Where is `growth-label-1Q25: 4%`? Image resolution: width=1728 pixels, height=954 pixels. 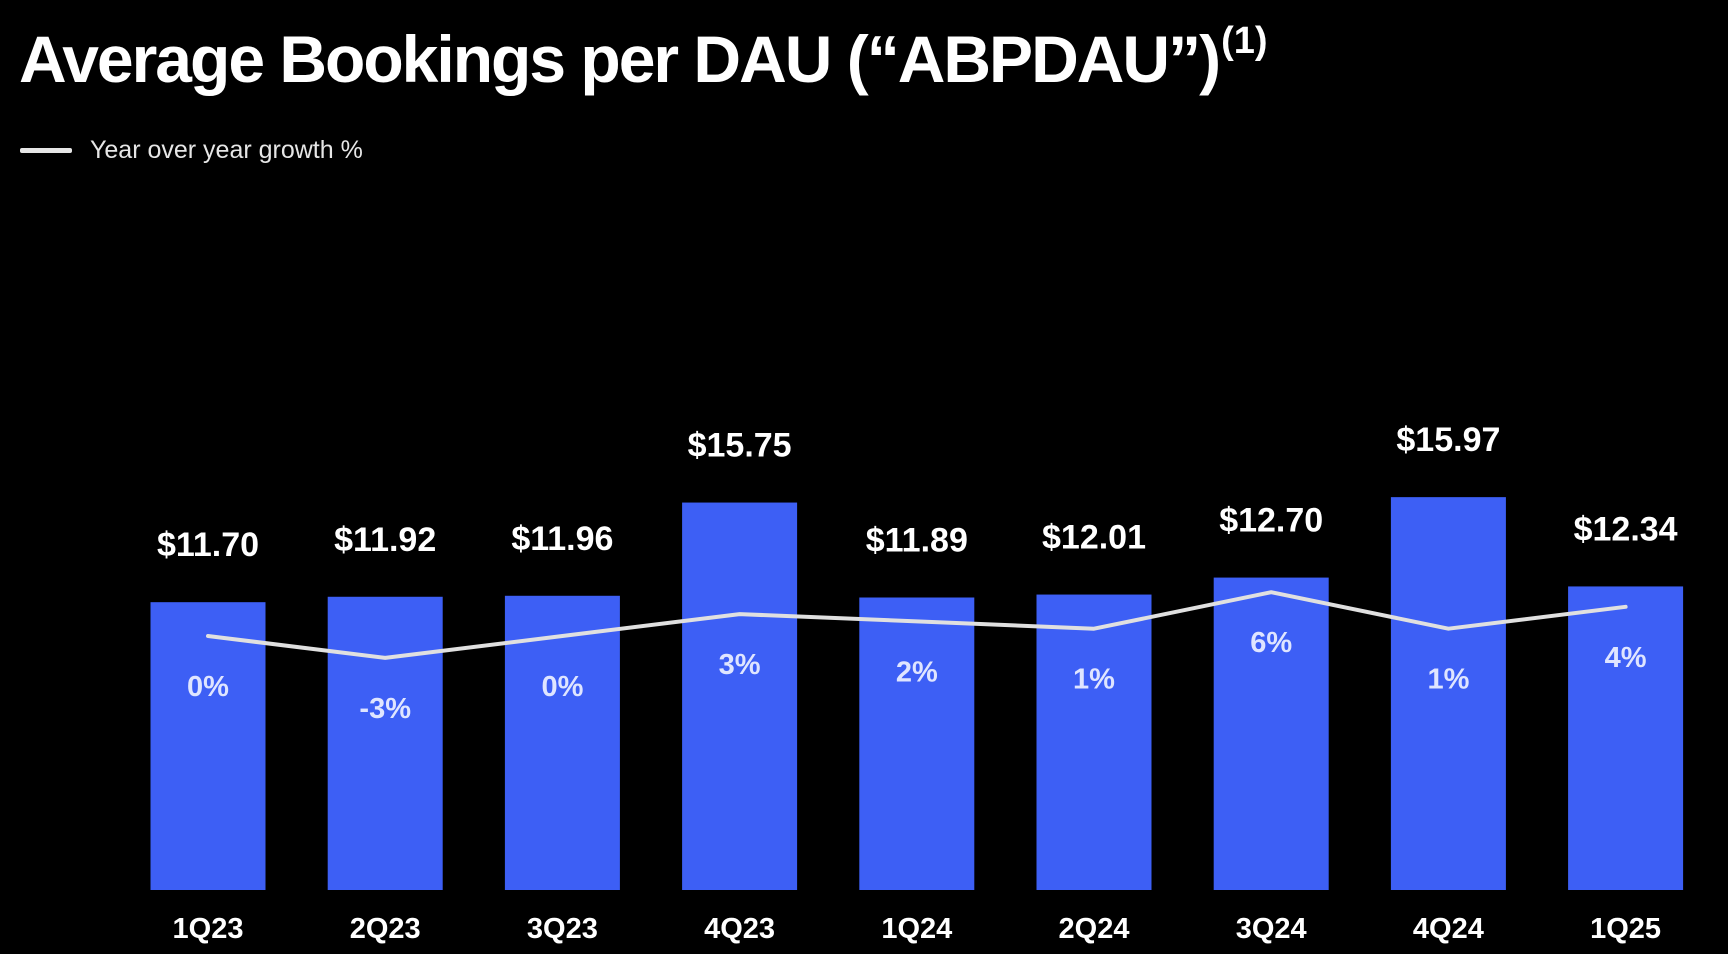
growth-label-1Q25: 4% is located at coordinates (1626, 658).